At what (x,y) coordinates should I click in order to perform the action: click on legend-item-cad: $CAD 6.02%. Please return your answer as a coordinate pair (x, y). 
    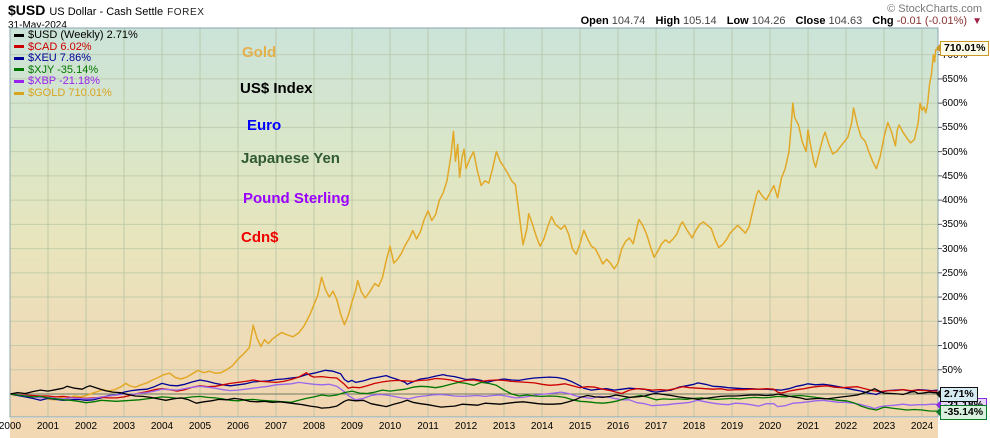
    Looking at the image, I should click on (76, 47).